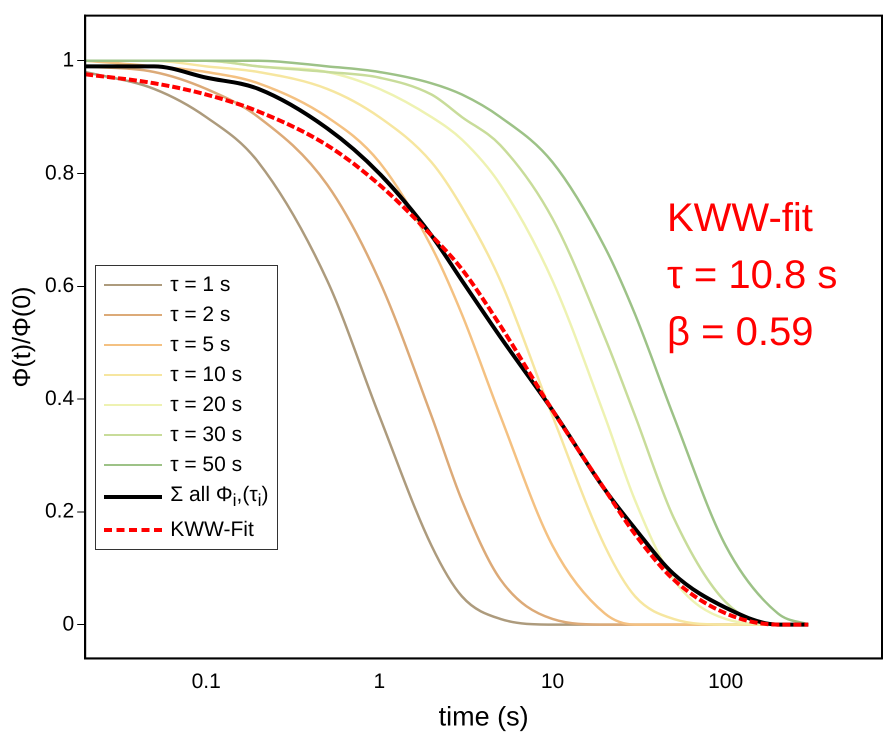 This screenshot has width=884, height=742. I want to click on x-tick-label: 1, so click(380, 681).